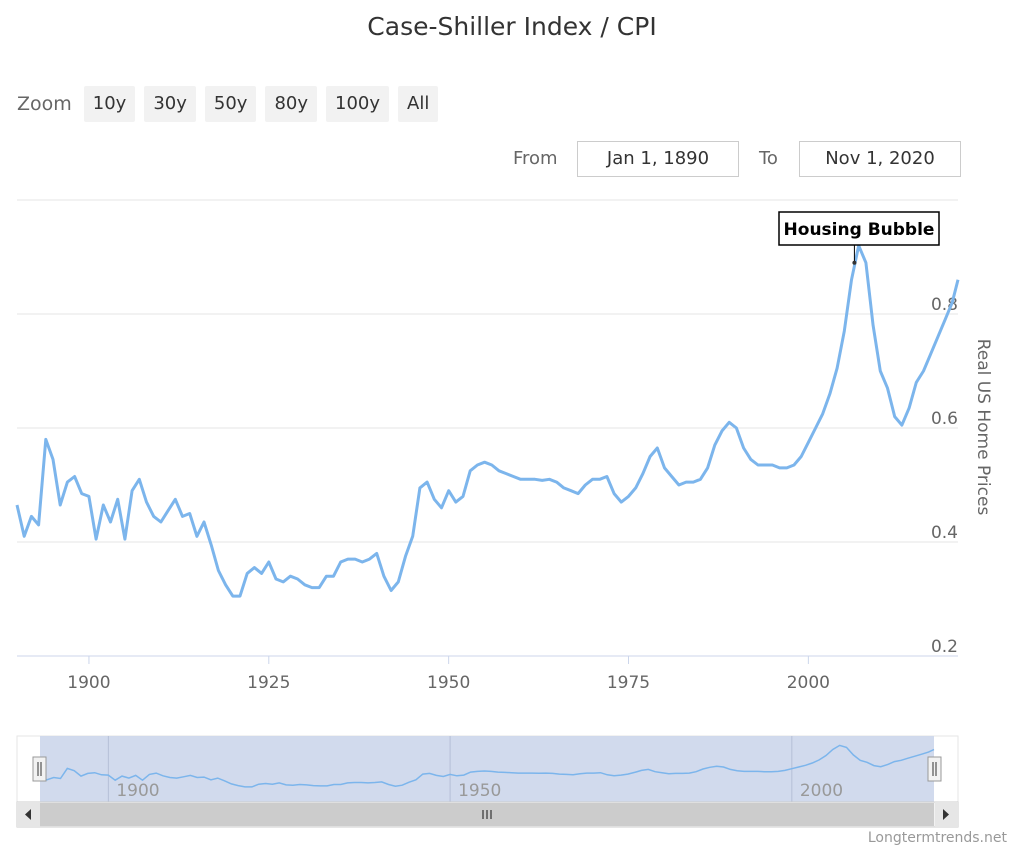 This screenshot has width=1024, height=853. Describe the element at coordinates (983, 427) in the screenshot. I see `y-axis-title: Real US Home Prices` at that location.